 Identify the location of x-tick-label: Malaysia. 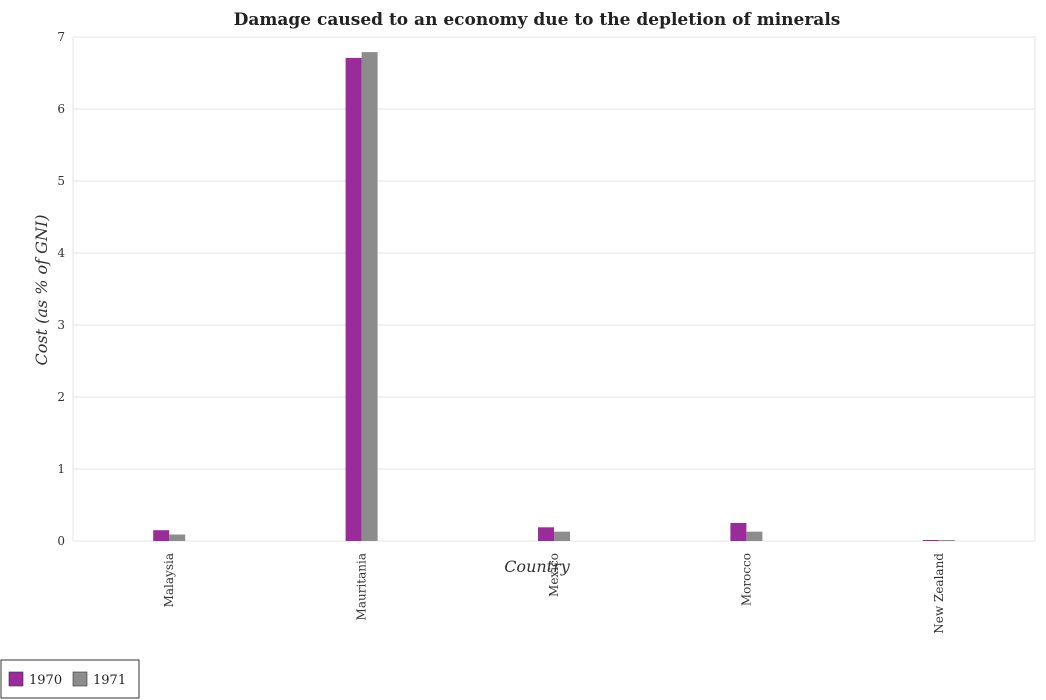
(169, 580).